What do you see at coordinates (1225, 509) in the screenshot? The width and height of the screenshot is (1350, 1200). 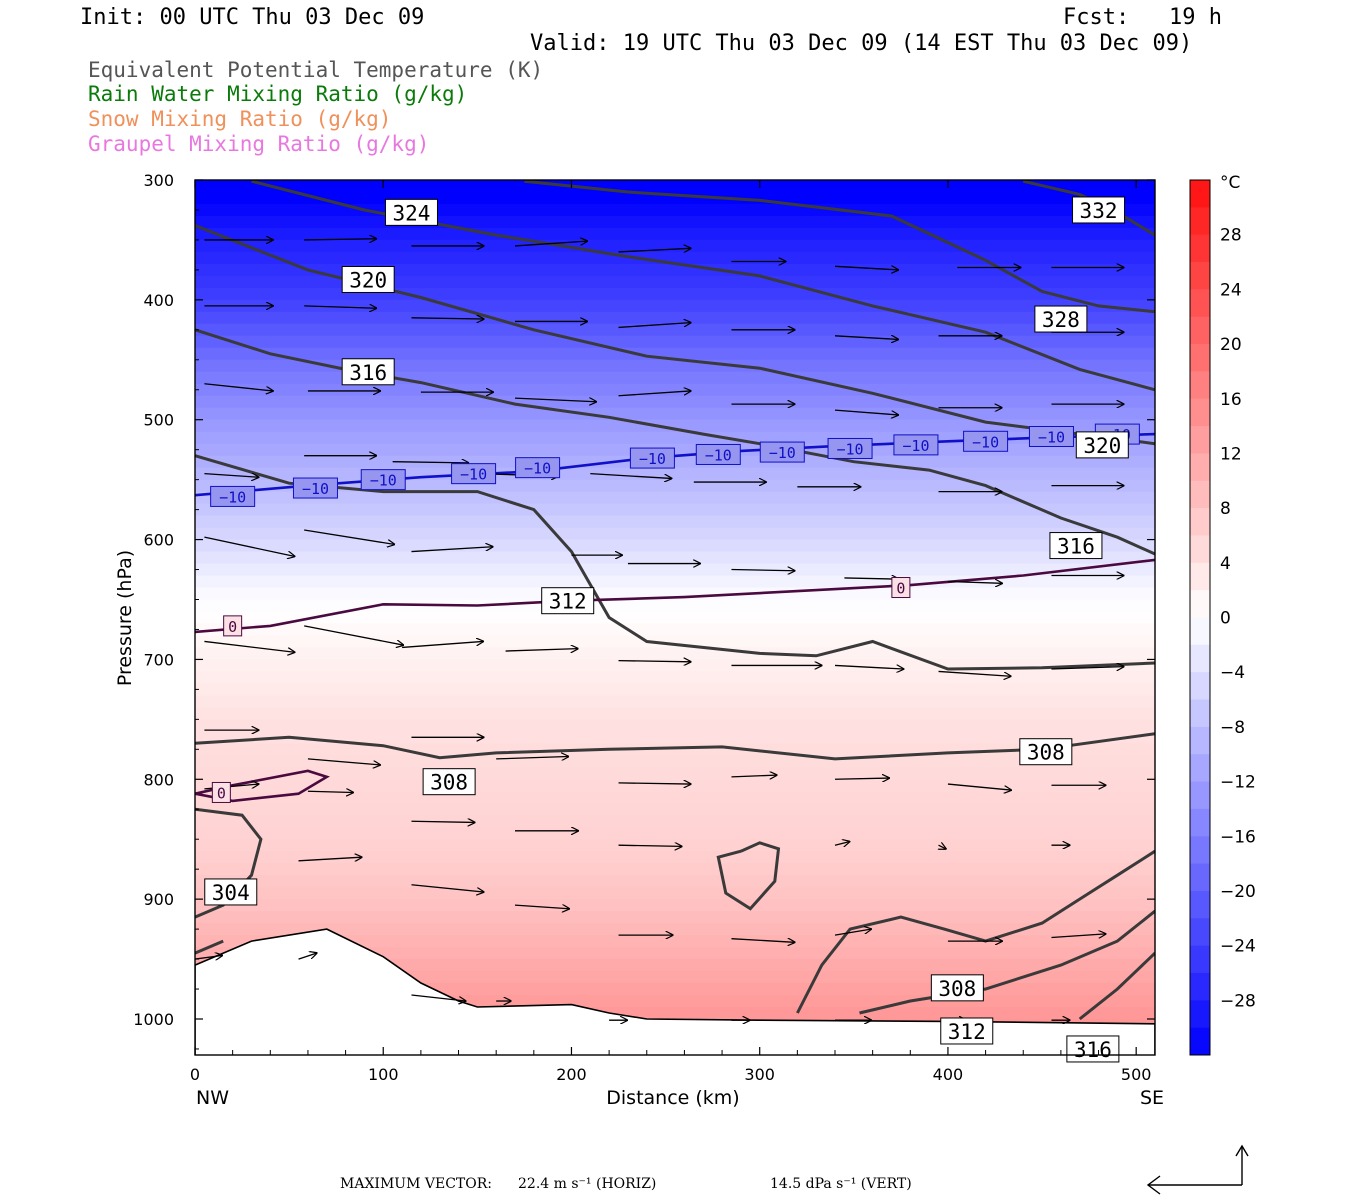 I see `colorbar-tick-label: 8` at bounding box center [1225, 509].